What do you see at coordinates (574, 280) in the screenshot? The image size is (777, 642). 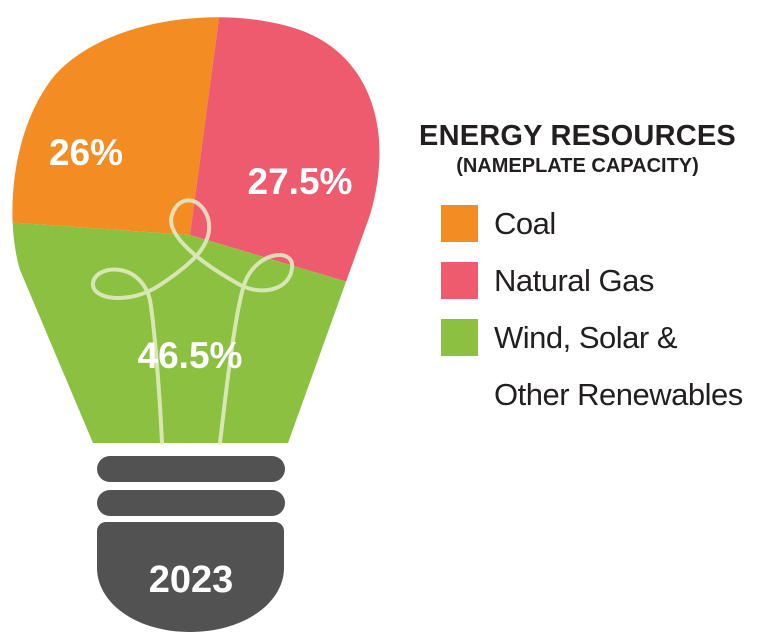 I see `legend-label-natural-gas: Natural Gas` at bounding box center [574, 280].